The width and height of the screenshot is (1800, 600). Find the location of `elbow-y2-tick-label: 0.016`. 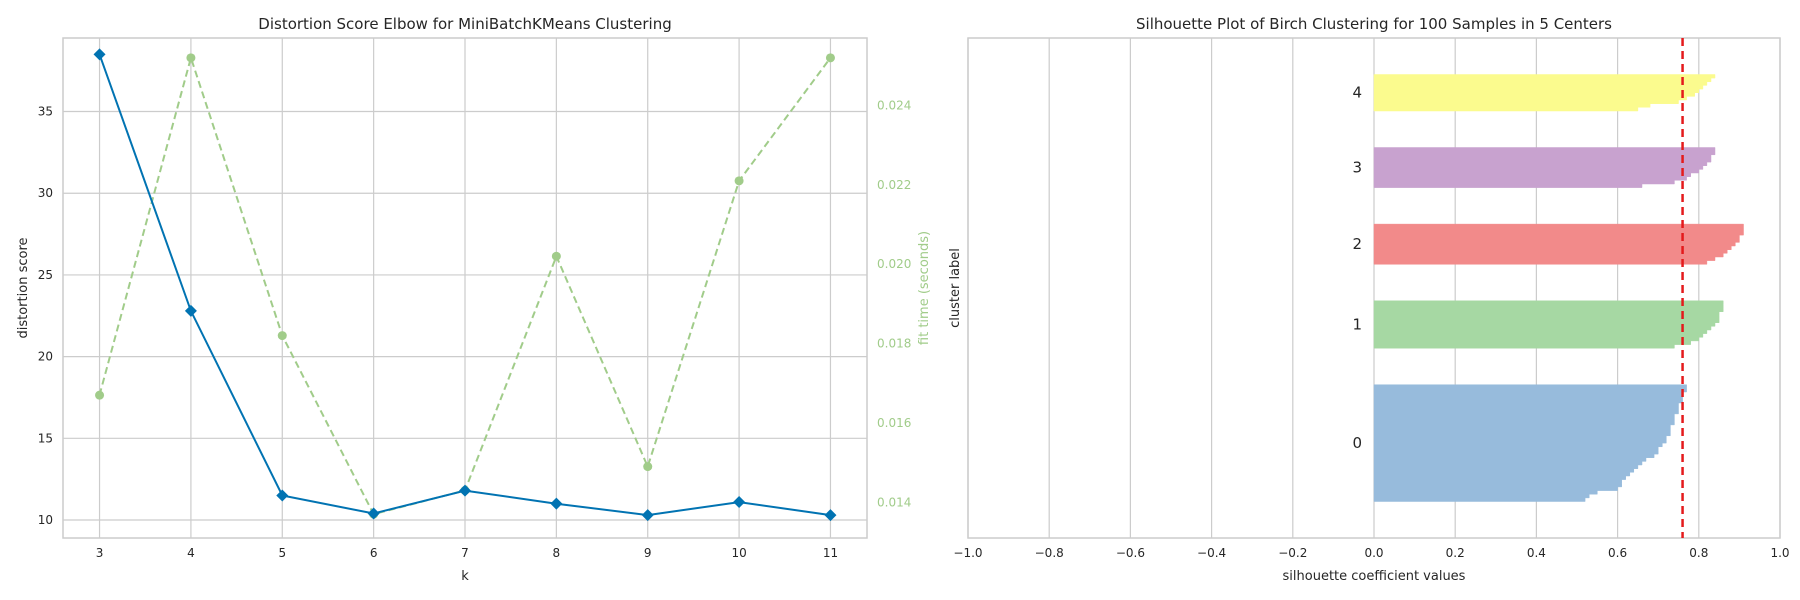

elbow-y2-tick-label: 0.016 is located at coordinates (894, 423).